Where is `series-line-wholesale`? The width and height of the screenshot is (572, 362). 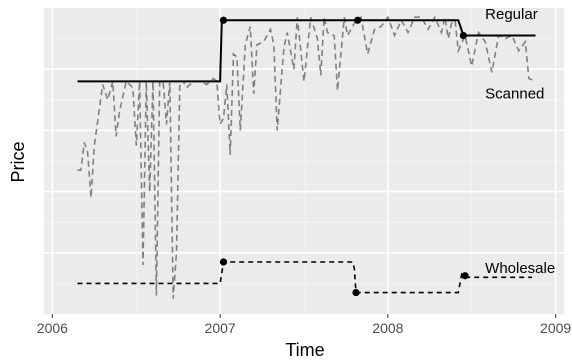
series-line-wholesale is located at coordinates (305, 277).